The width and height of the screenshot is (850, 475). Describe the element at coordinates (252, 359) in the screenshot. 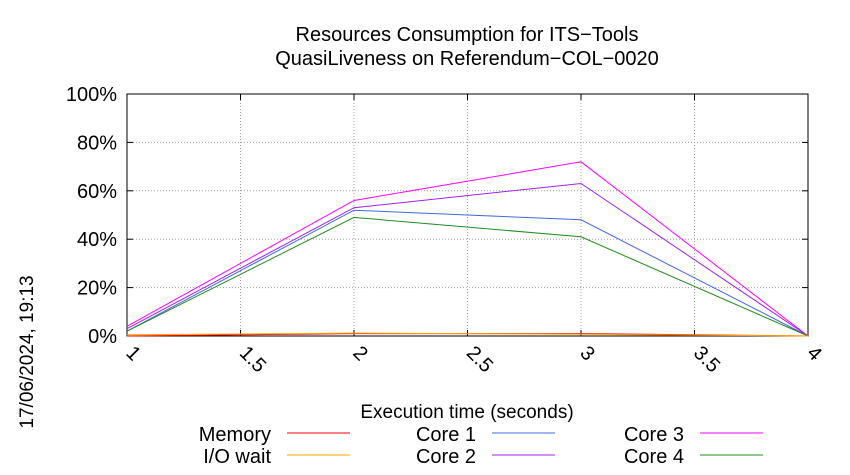

I see `x-tick-label: 1.5` at that location.